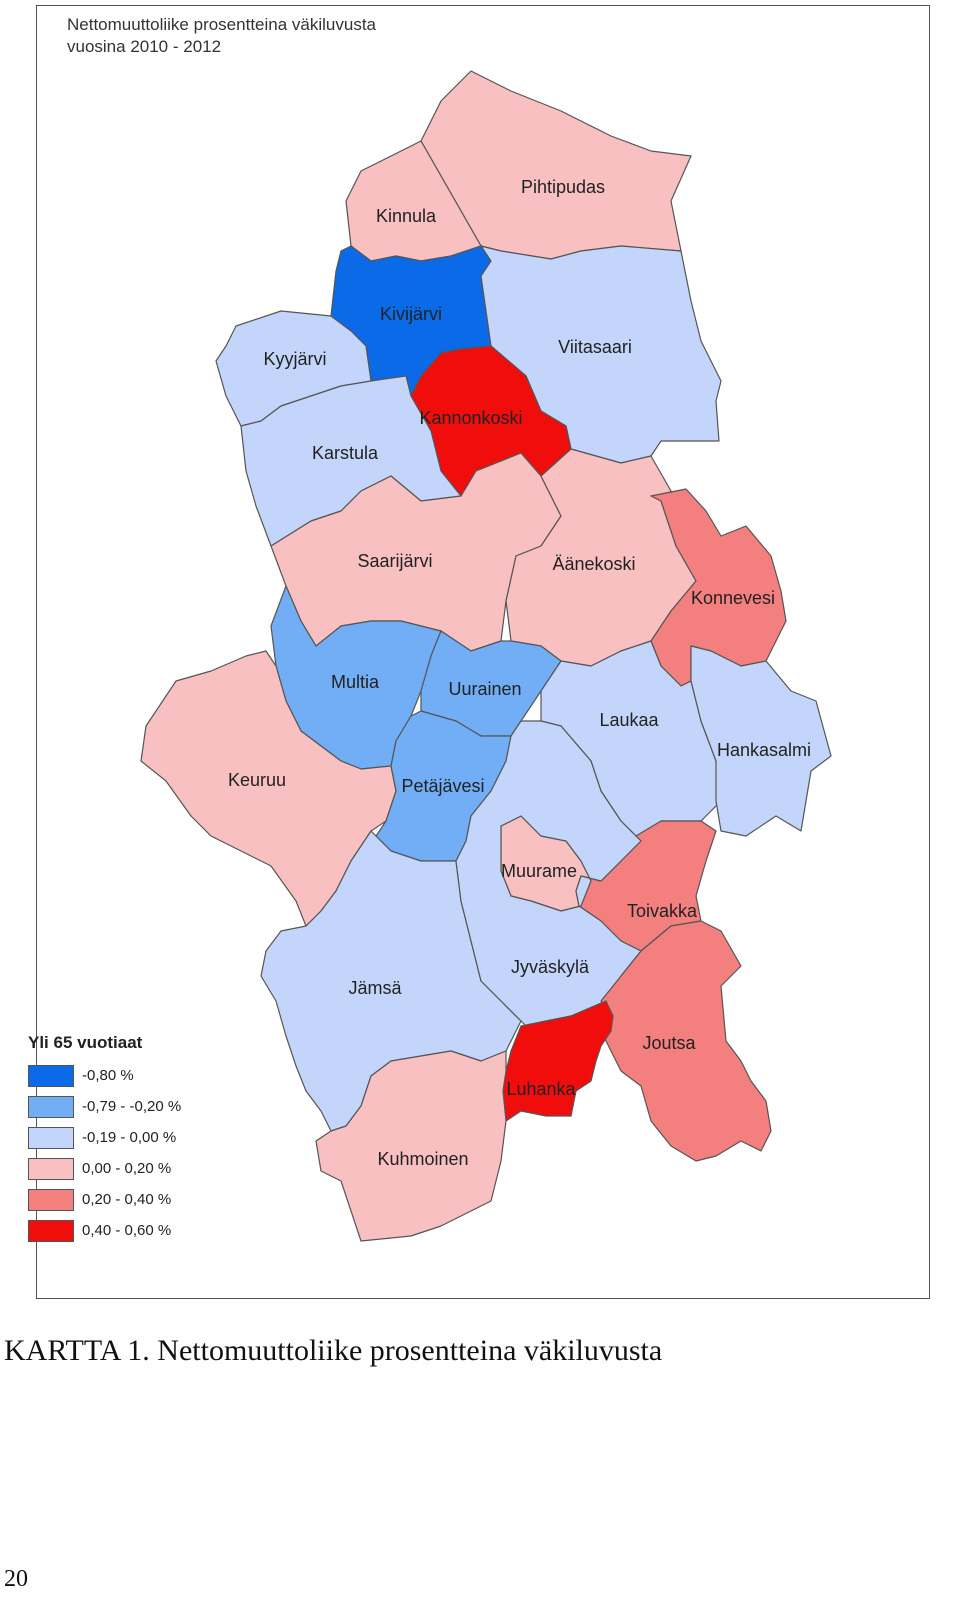 Image resolution: width=960 pixels, height=1603 pixels. Describe the element at coordinates (257, 780) in the screenshot. I see `municipality-label-keuruu: Keuruu` at that location.